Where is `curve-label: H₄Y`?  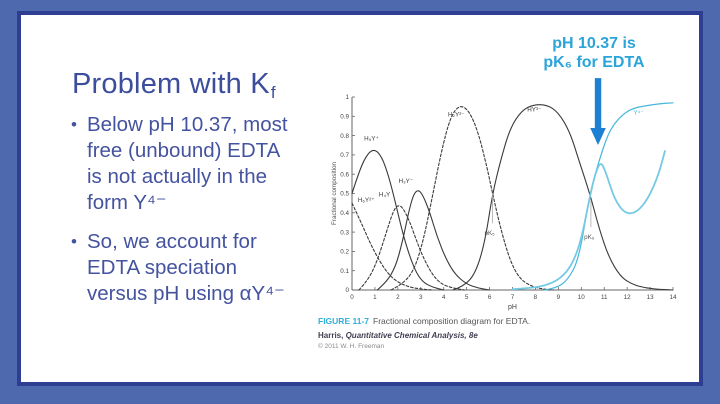
curve-label: H₄Y is located at coordinates (385, 194).